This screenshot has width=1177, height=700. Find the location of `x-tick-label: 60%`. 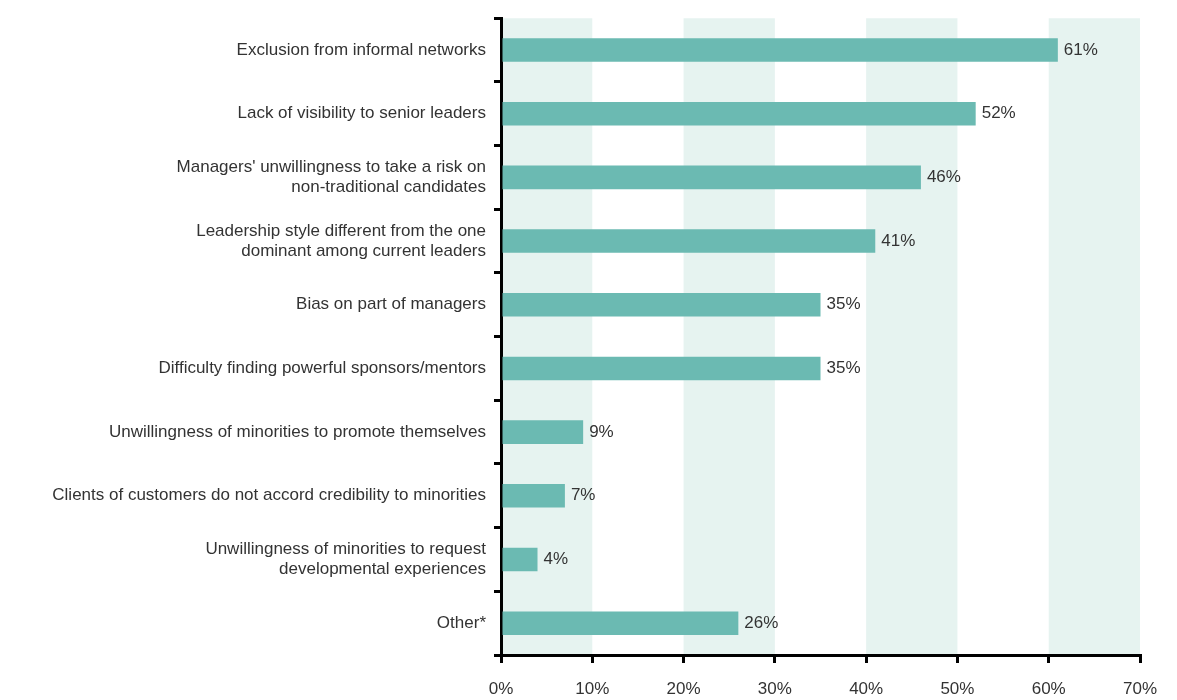

x-tick-label: 60% is located at coordinates (1048, 688).